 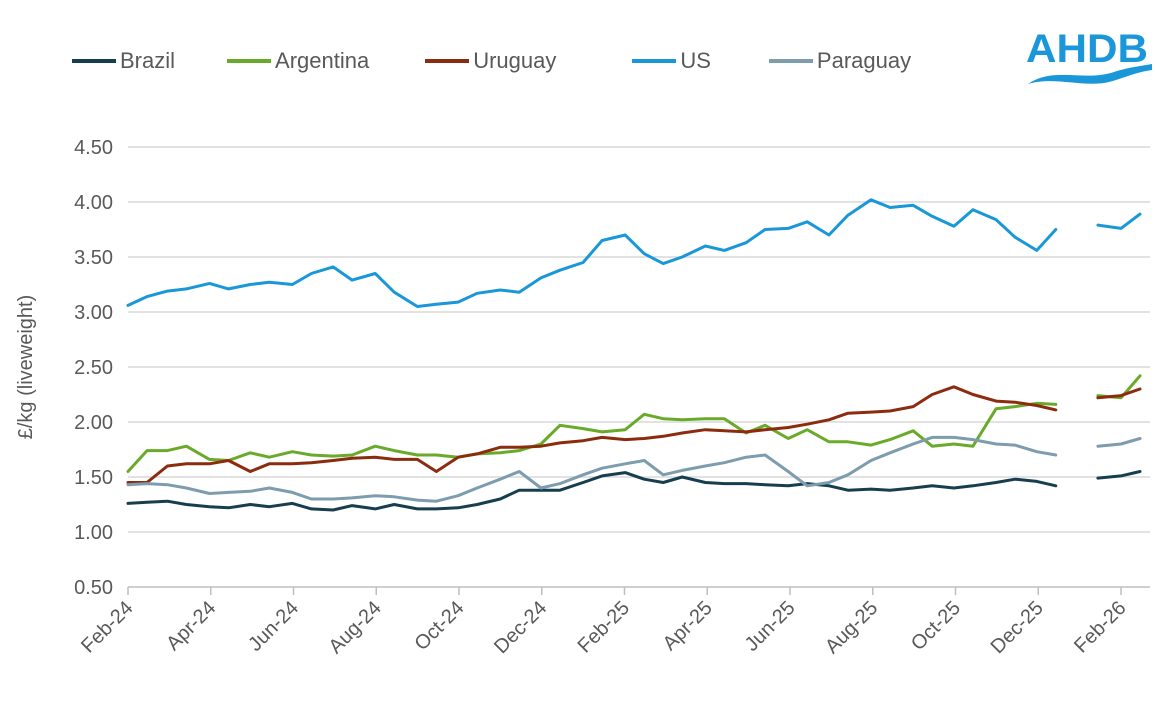 I want to click on x-tick-label: Aug-25, so click(x=851, y=627).